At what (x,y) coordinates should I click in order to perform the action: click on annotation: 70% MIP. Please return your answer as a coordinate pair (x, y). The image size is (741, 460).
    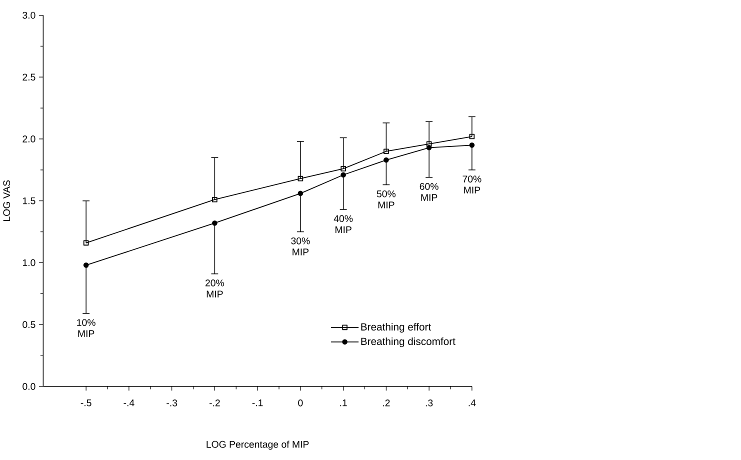
    Looking at the image, I should click on (472, 185).